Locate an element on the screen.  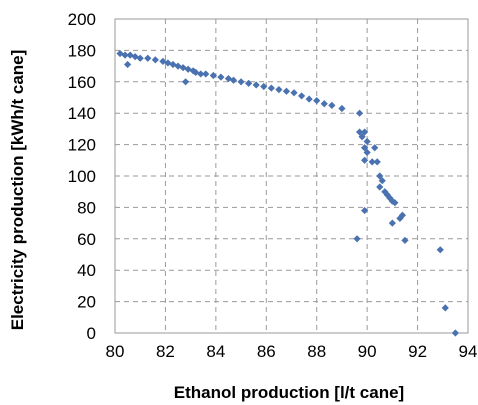
x-tick-label: 90 is located at coordinates (367, 351).